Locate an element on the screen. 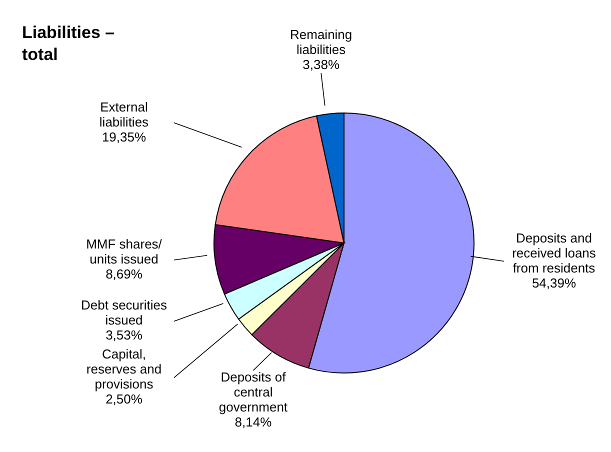 This screenshot has height=452, width=611. slice-label: Deposits of central government is located at coordinates (253, 391).